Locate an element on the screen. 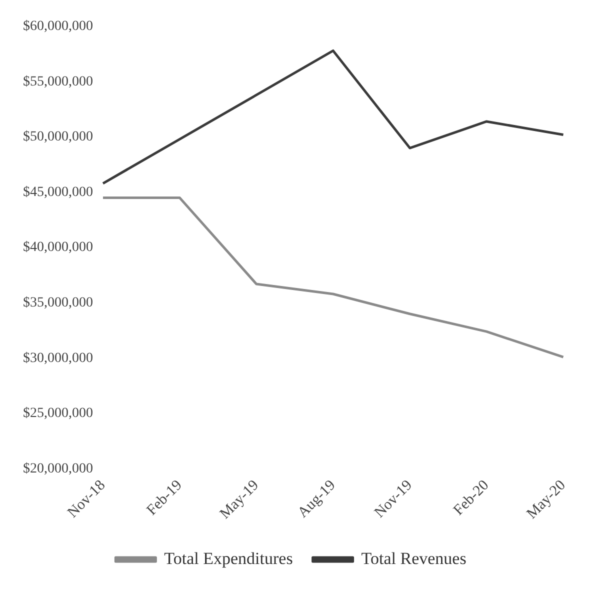  y-tick-label: $20,000,000 is located at coordinates (58, 468).